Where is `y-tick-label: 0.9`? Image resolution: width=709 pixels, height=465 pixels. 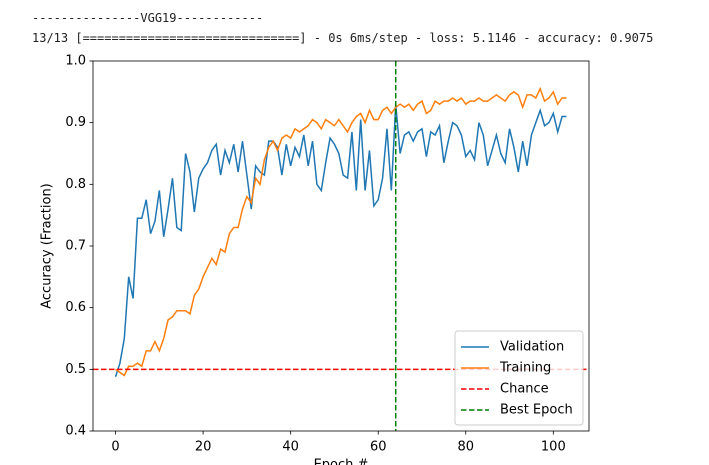 y-tick-label: 0.9 is located at coordinates (75, 122).